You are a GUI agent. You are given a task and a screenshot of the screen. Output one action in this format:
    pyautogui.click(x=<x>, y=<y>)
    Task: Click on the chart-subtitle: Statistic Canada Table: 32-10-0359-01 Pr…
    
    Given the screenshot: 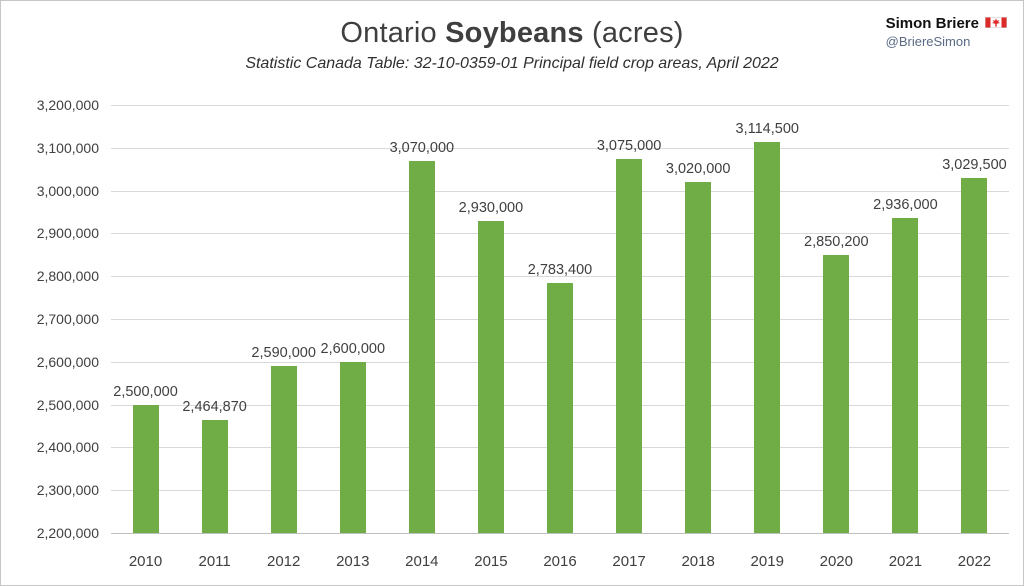 What is the action you would take?
    pyautogui.click(x=512, y=63)
    